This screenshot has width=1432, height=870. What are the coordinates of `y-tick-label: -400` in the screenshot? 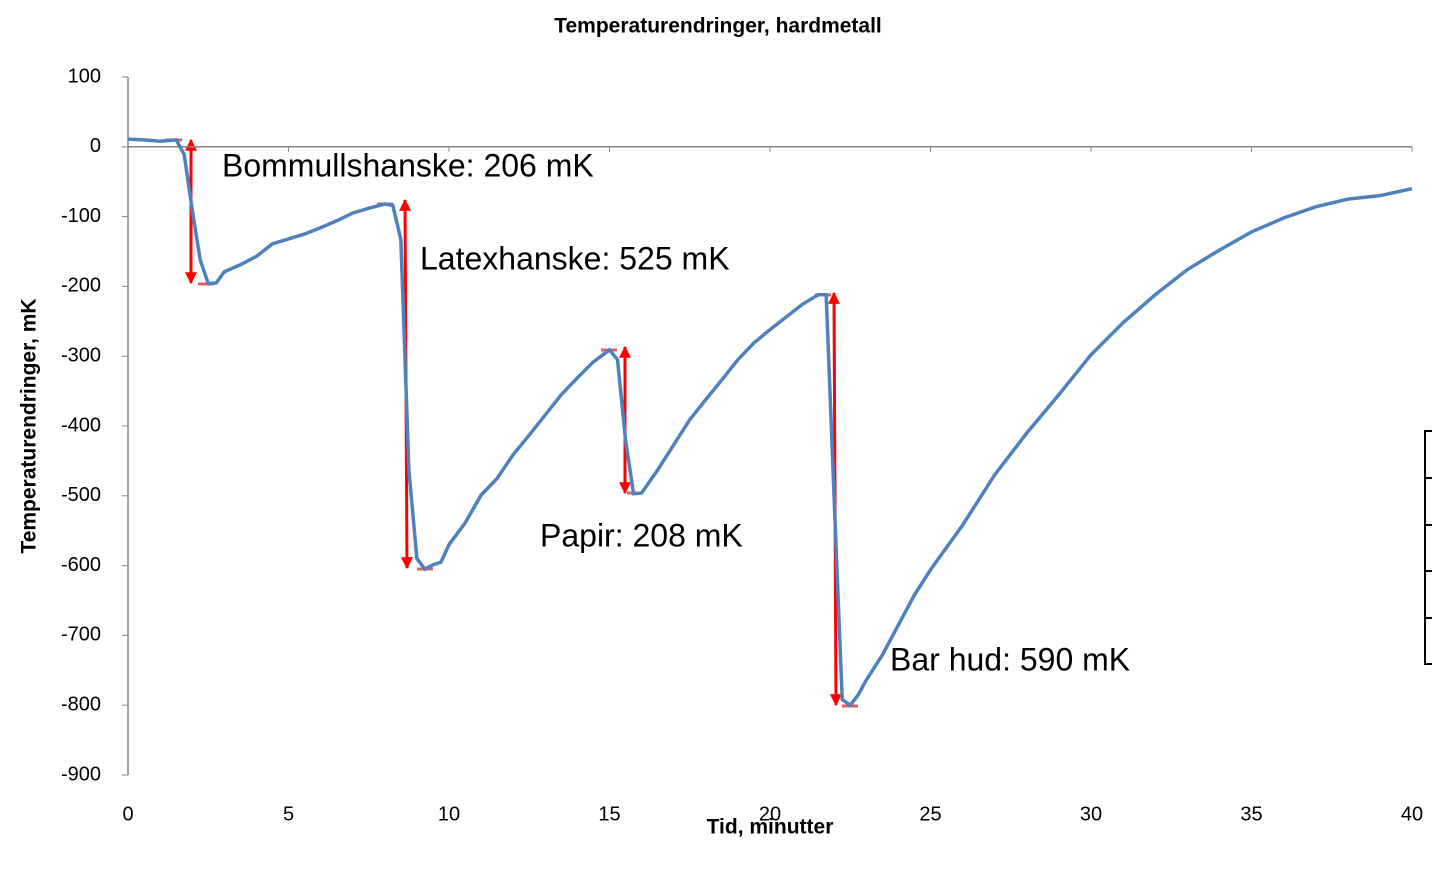 It's located at (81, 425).